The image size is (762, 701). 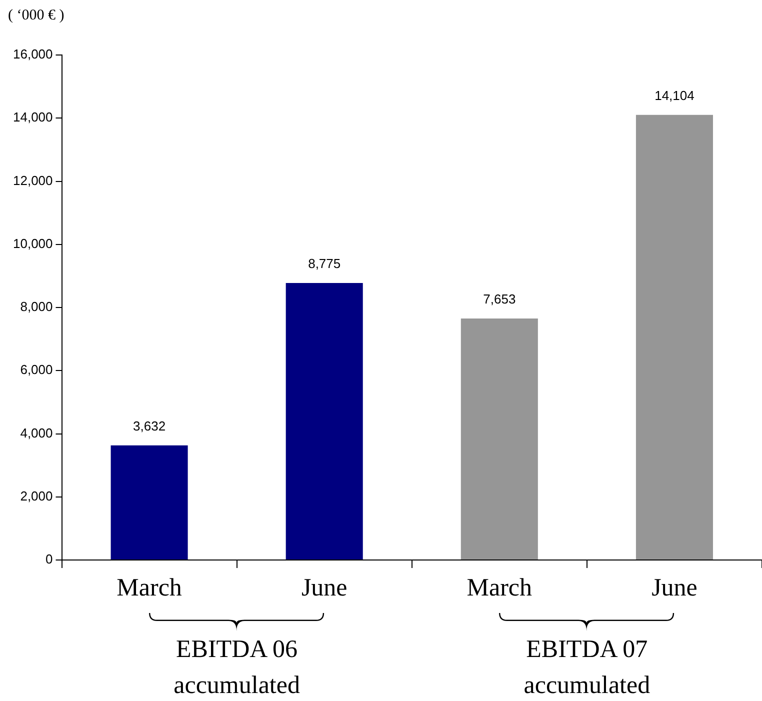 I want to click on y-tick-label: 2,000, so click(x=36, y=496).